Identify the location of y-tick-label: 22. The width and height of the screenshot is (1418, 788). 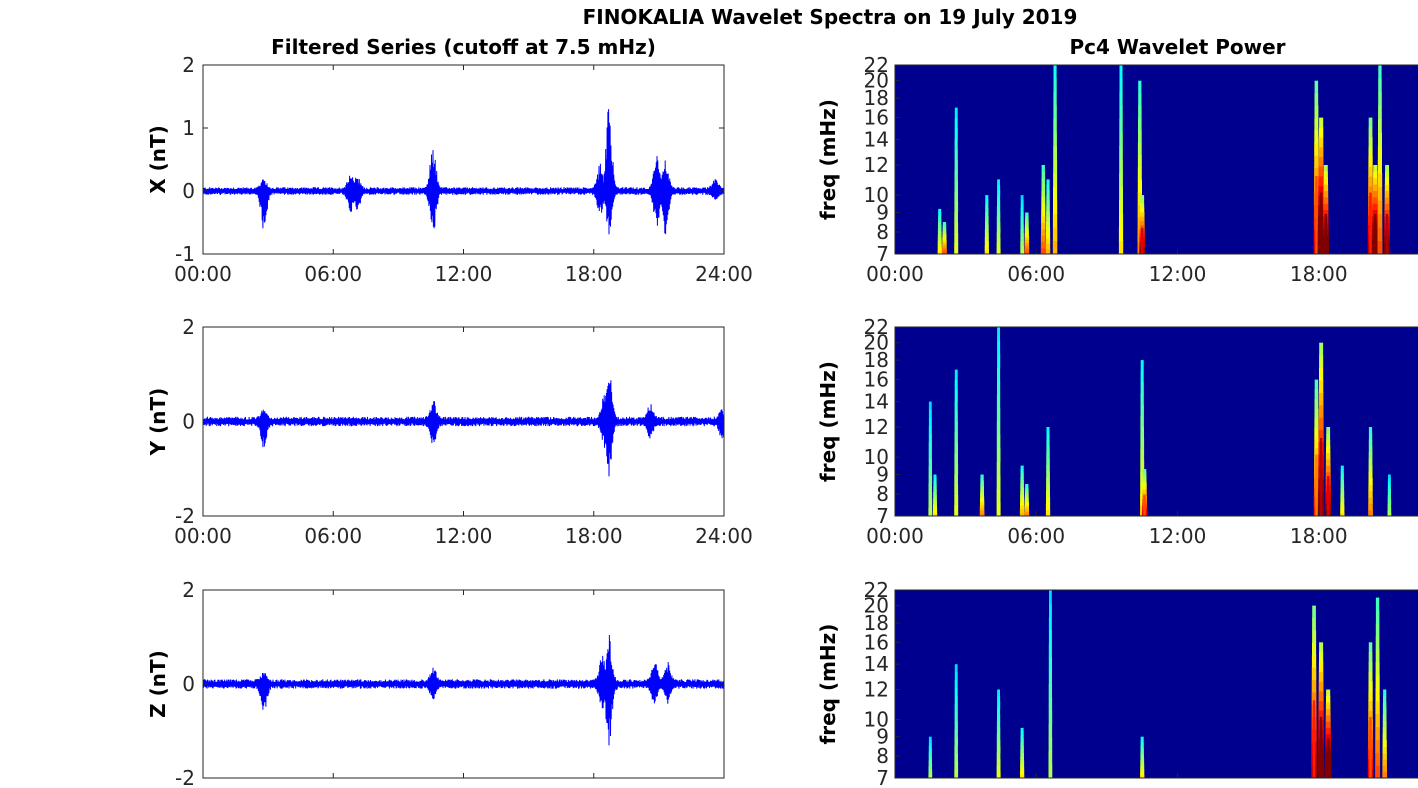
(876, 327).